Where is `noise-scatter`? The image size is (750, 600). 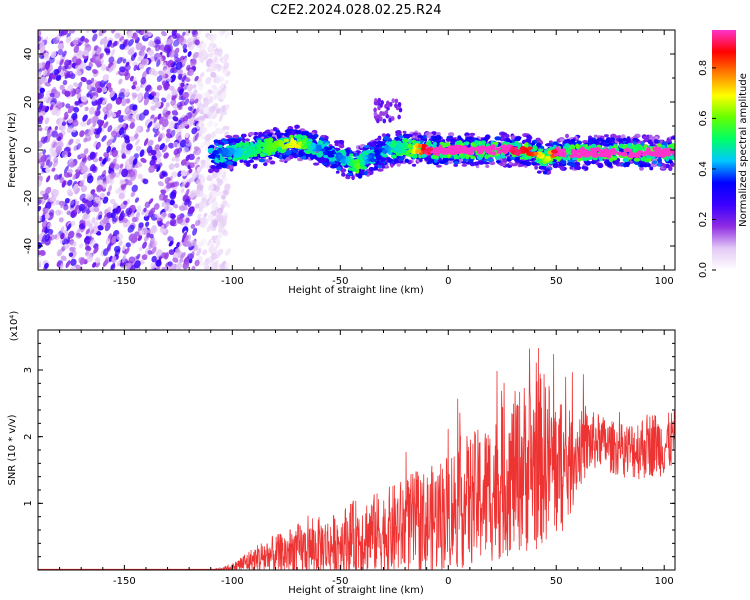
noise-scatter is located at coordinates (135, 150).